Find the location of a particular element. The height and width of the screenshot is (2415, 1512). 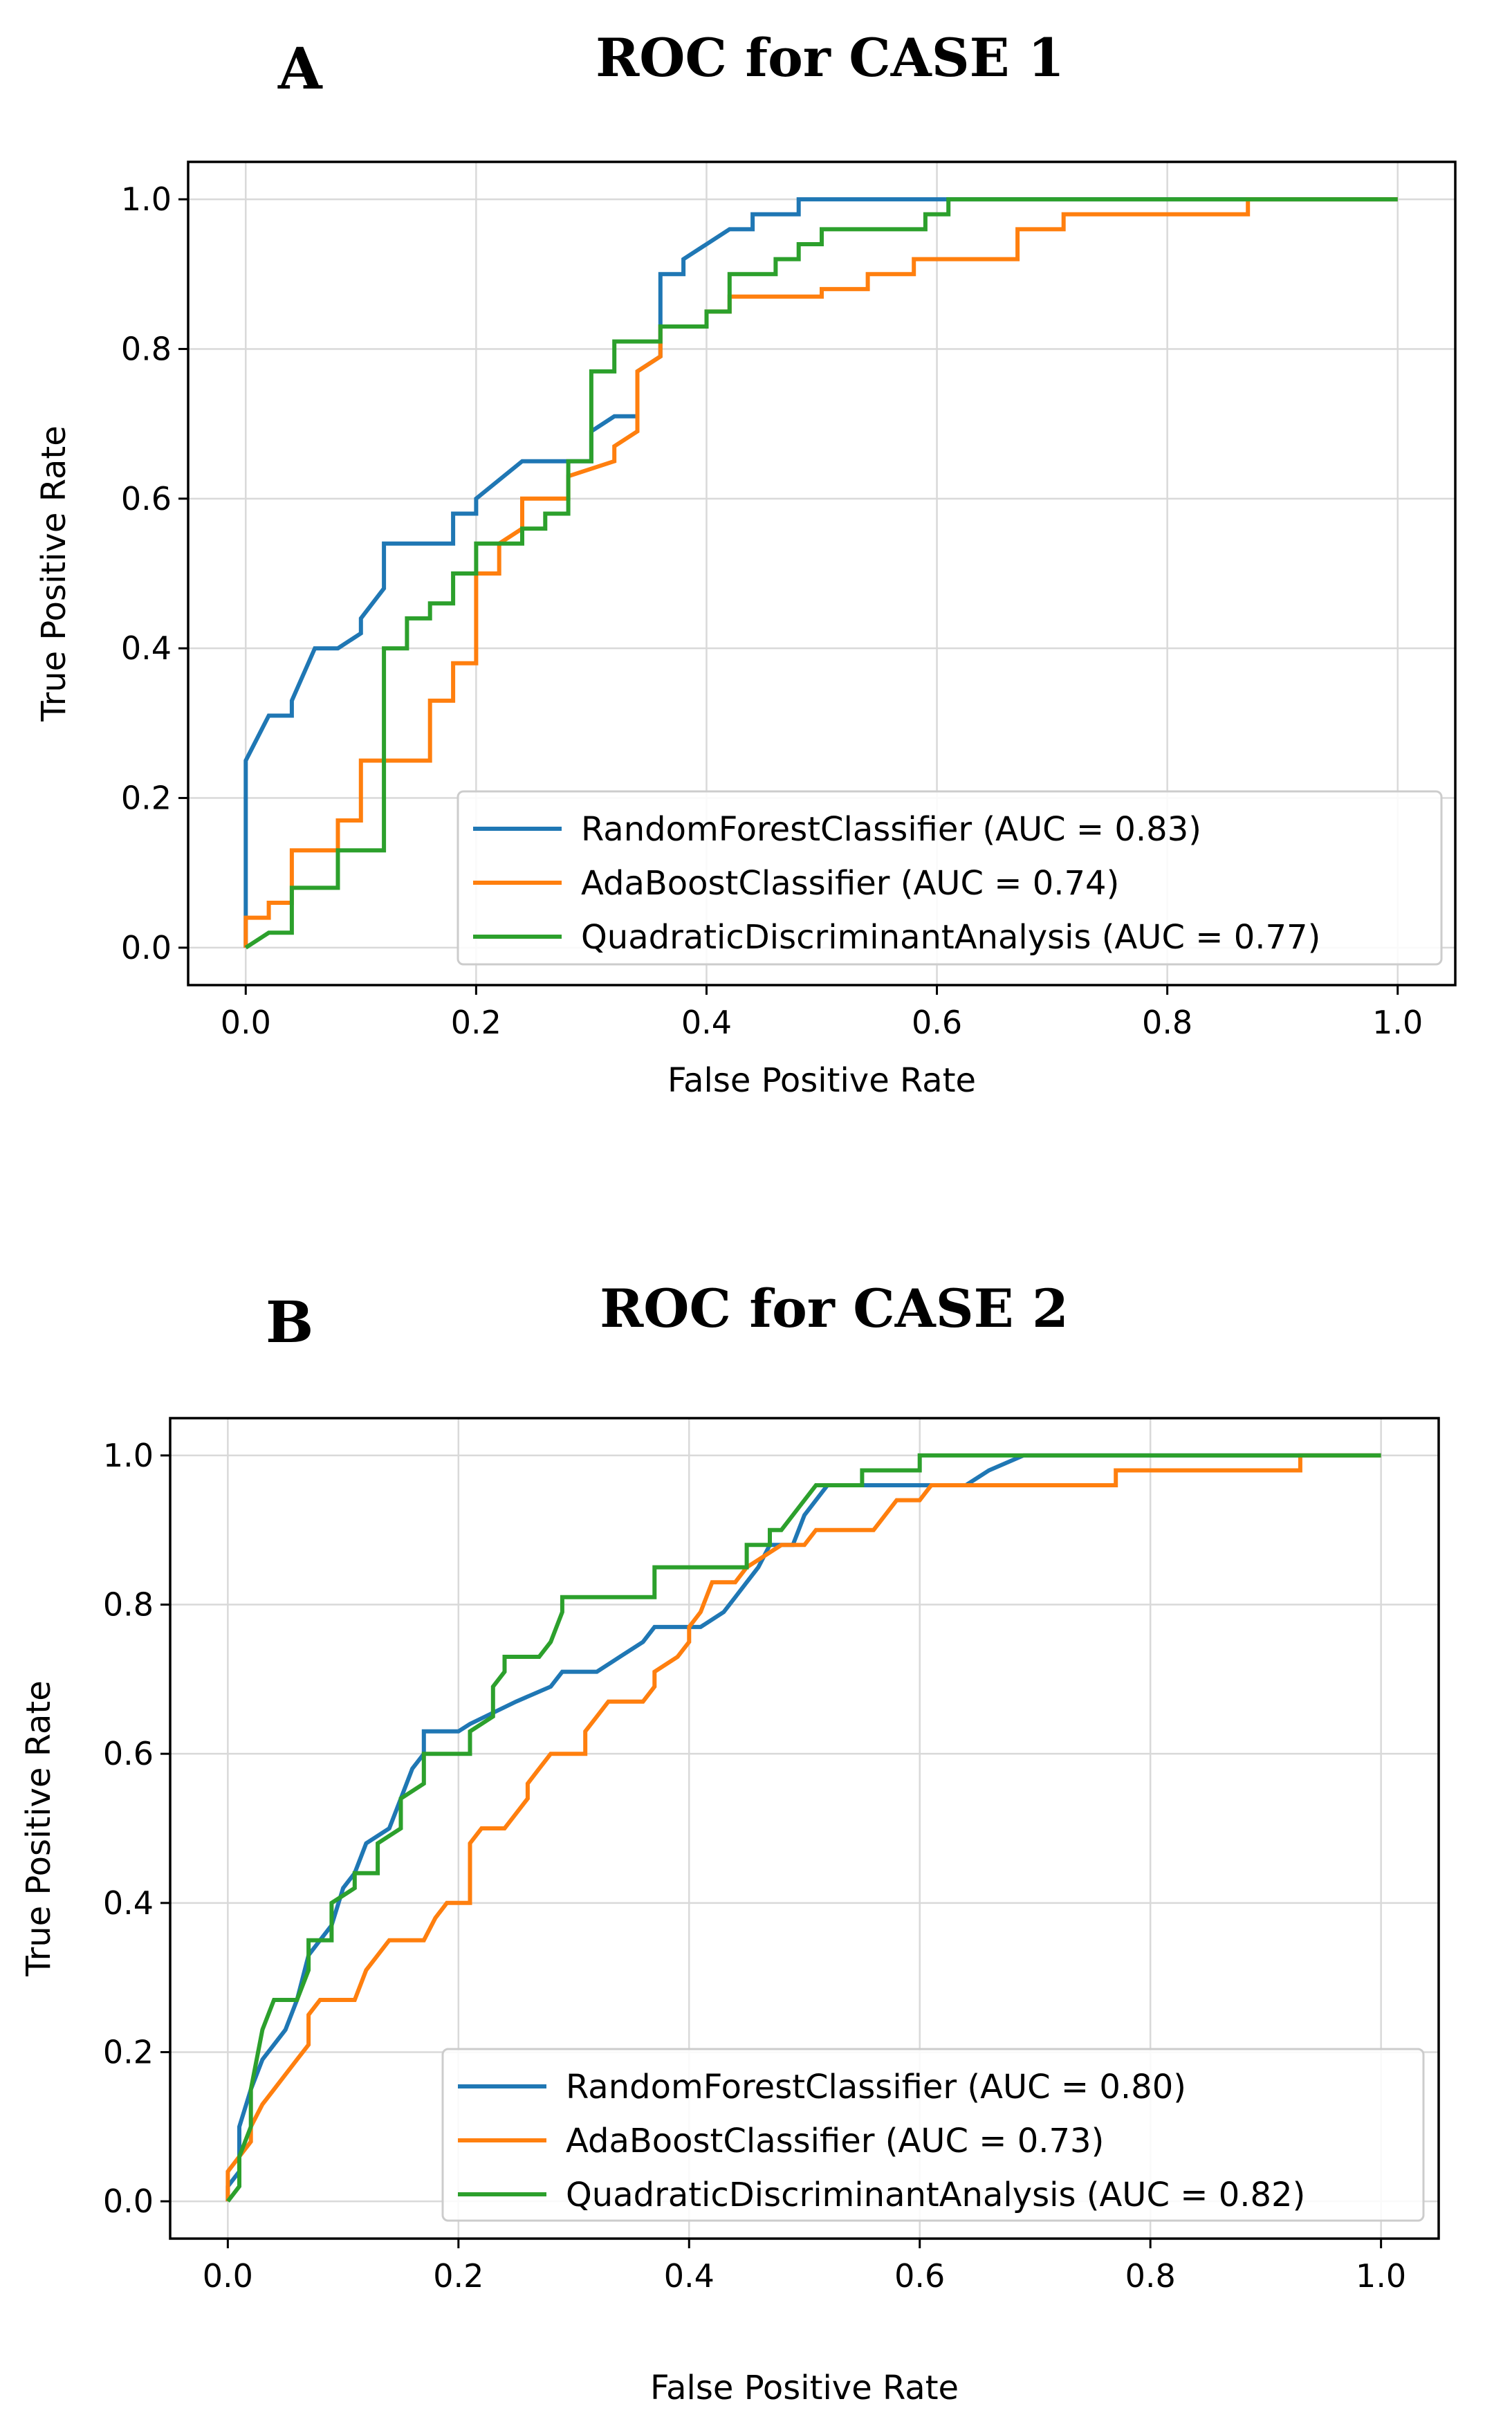

panel-letter: A is located at coordinates (300, 69).